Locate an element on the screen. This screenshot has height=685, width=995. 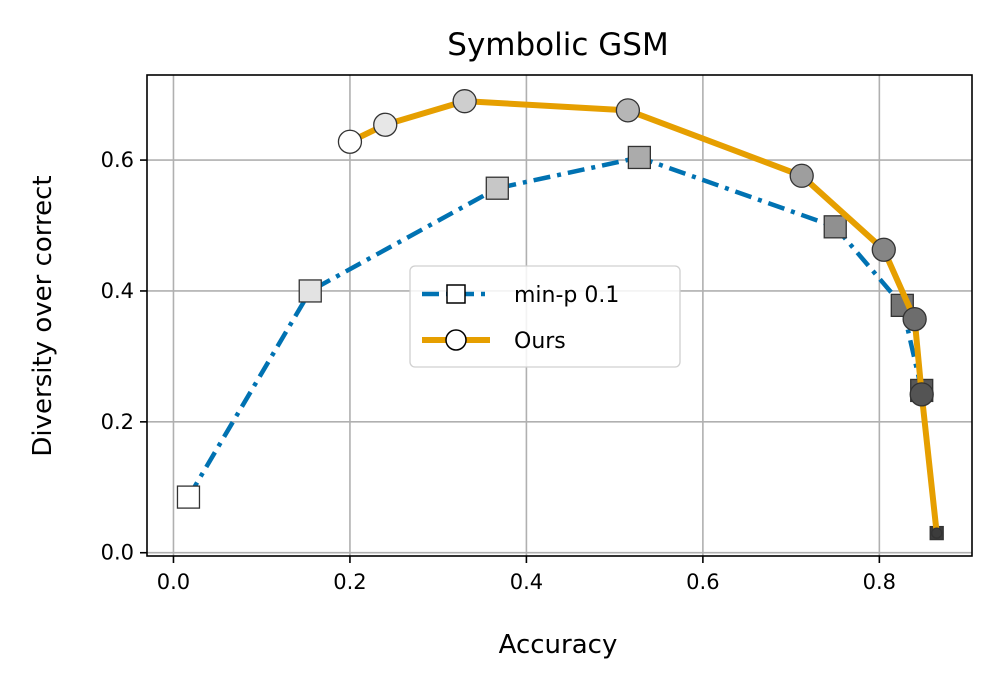
x-axis-label: Accuracy is located at coordinates (558, 645).